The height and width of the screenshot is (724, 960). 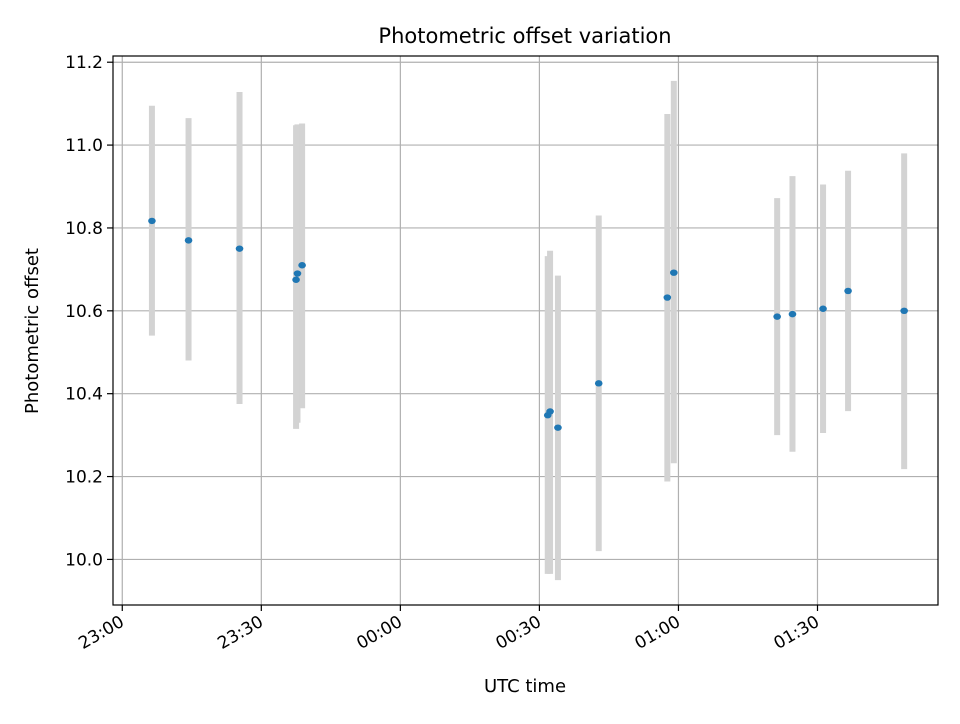 What do you see at coordinates (240, 633) in the screenshot?
I see `x-tick-label: 23:30` at bounding box center [240, 633].